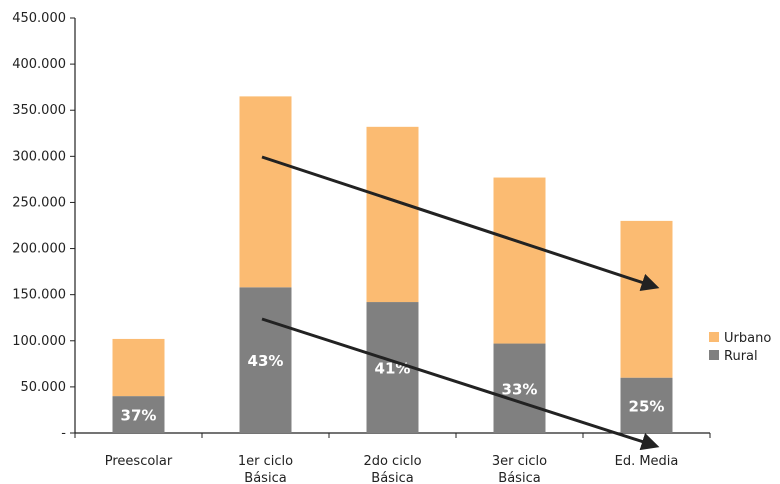 The image size is (780, 484). Describe the element at coordinates (740, 347) in the screenshot. I see `legend: Urbano Rural` at that location.